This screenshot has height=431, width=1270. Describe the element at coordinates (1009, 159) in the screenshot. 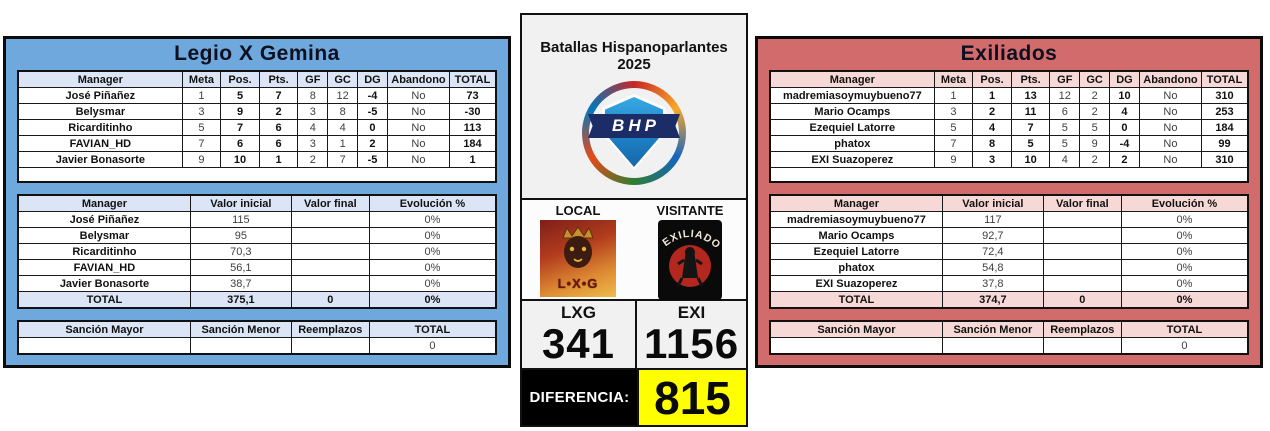

I see `table-row: EXI Suazoperez 9 3 10 4 2 2 No 310` at that location.